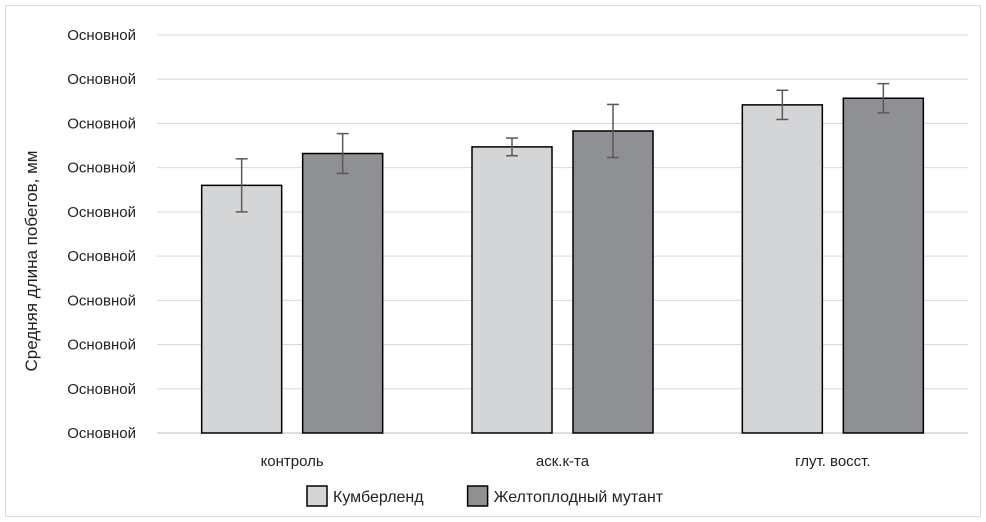 This screenshot has height=522, width=986. Describe the element at coordinates (579, 497) in the screenshot. I see `legend-label: Желтоплодный мутант` at that location.